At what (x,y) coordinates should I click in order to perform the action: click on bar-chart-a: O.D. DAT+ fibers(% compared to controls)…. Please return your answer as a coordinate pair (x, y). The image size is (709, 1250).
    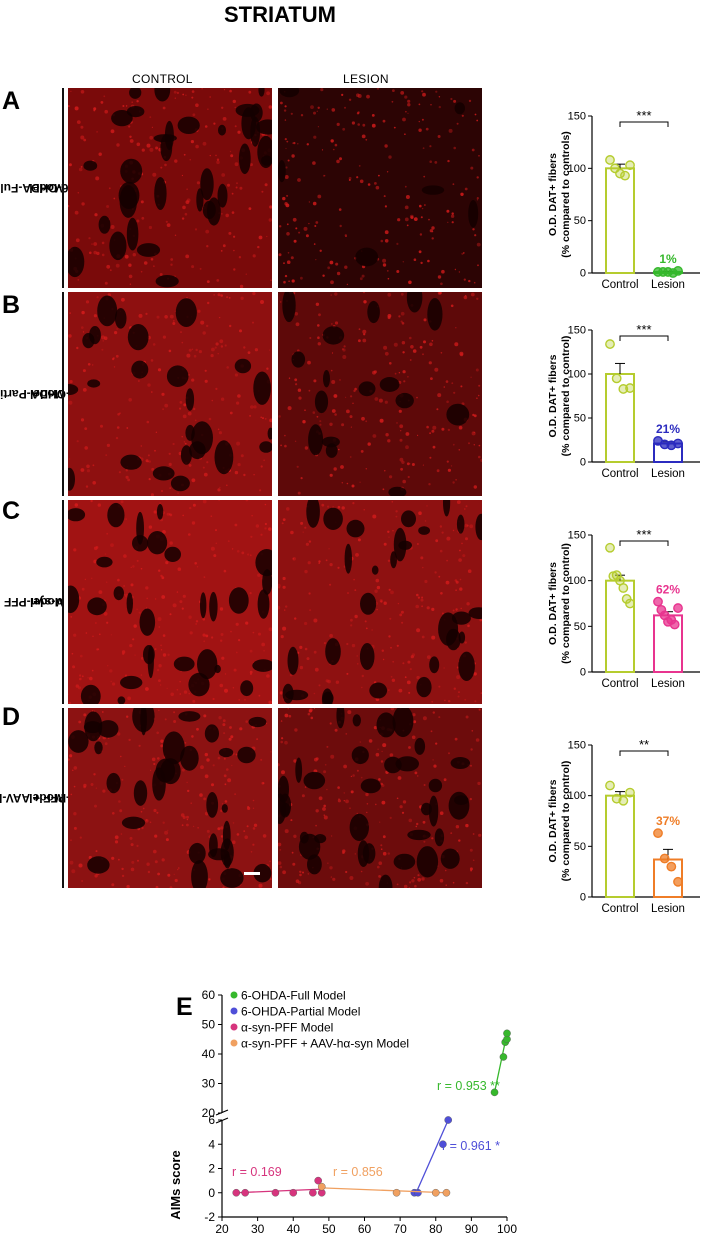
    Looking at the image, I should click on (623, 199).